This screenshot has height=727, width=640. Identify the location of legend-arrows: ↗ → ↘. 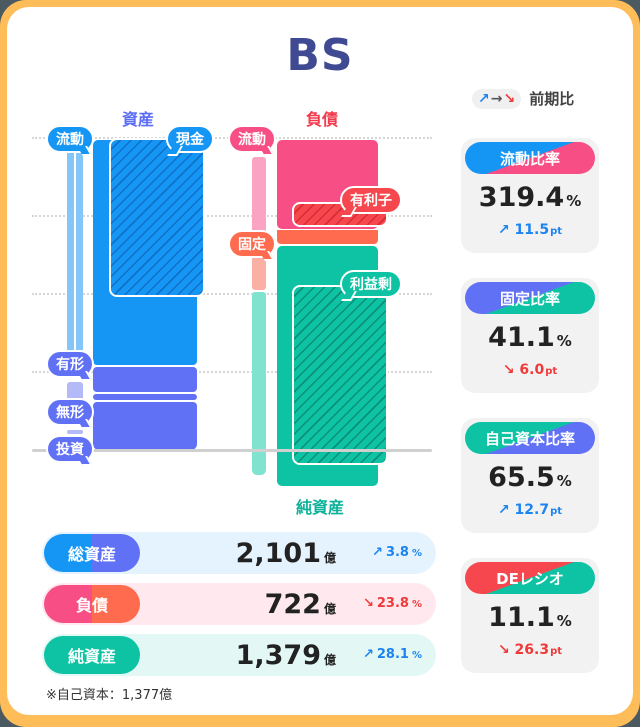
(497, 98).